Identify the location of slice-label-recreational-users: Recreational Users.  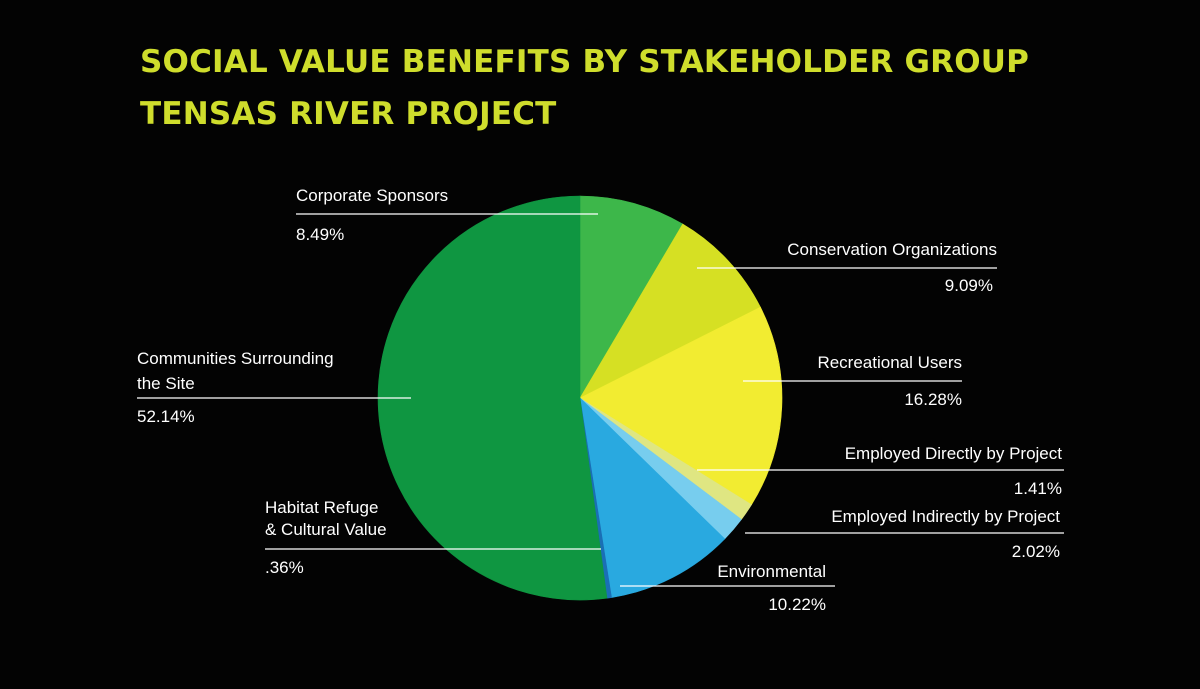
(889, 362).